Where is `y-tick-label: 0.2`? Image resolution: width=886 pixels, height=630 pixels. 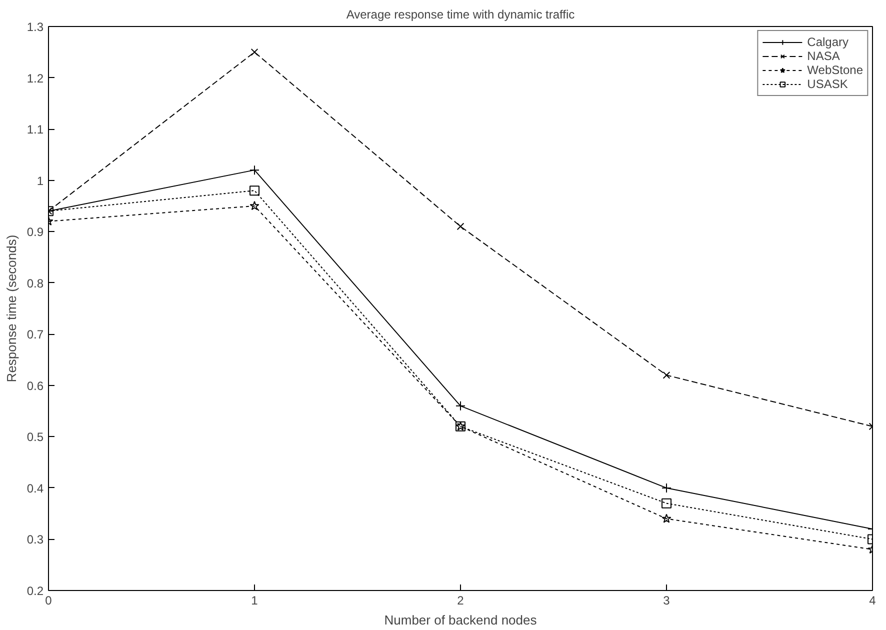
y-tick-label: 0.2 is located at coordinates (35, 591).